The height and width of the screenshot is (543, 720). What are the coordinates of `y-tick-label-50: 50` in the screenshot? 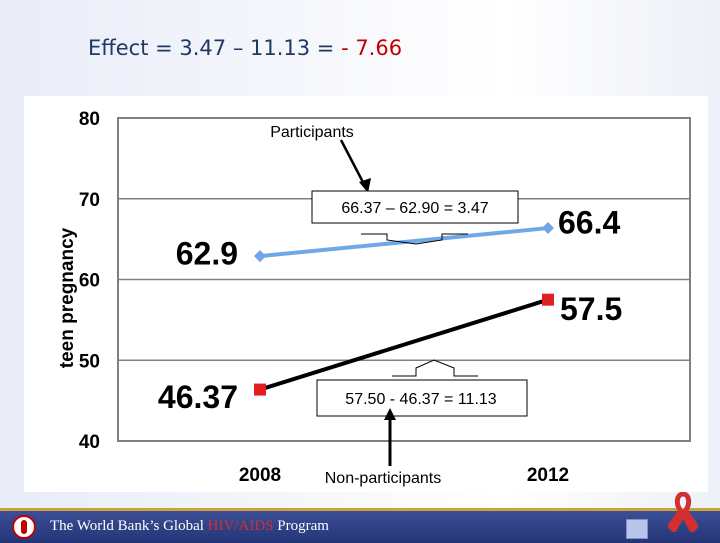 It's located at (89, 361).